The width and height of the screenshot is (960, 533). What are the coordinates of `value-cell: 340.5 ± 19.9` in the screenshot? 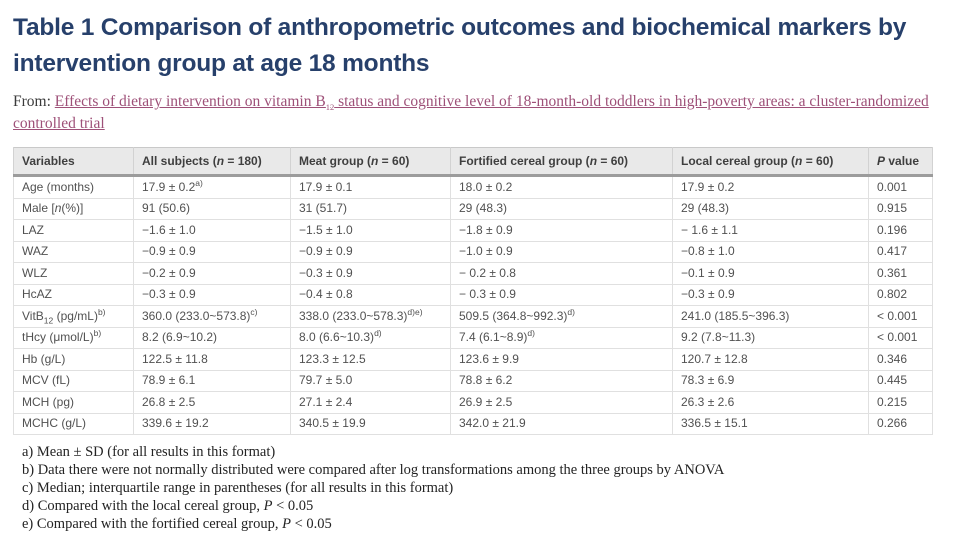 It's located at (370, 423).